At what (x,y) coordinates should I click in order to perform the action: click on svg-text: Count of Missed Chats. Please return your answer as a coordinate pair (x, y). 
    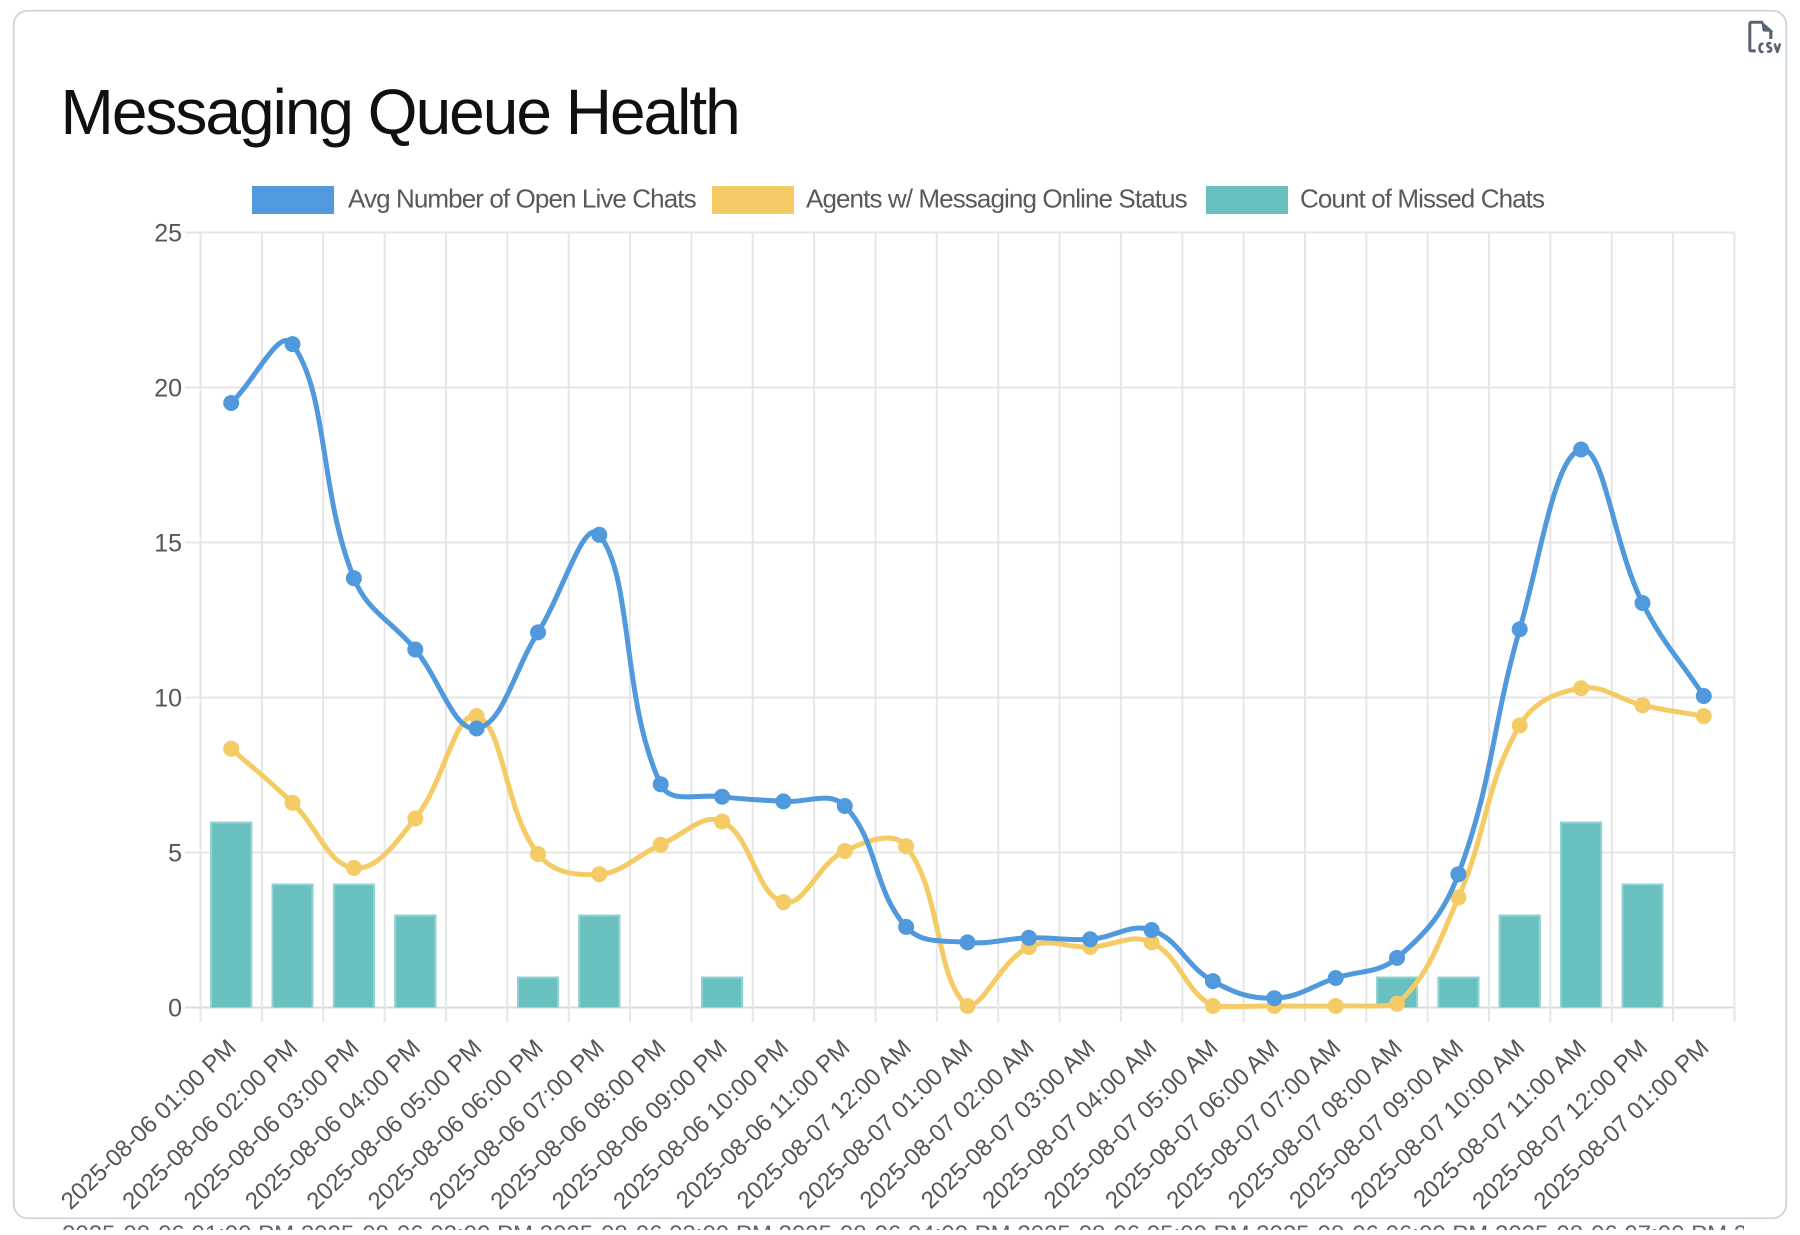
    Looking at the image, I should click on (1422, 199).